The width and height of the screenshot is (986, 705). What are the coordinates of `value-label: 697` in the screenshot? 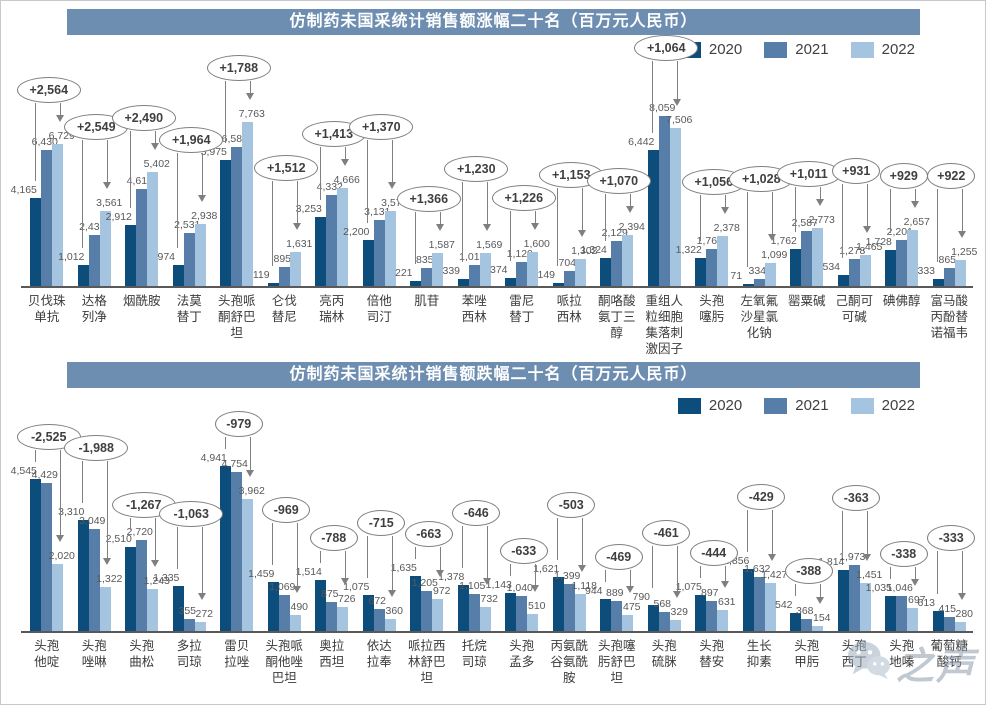 It's located at (916, 600).